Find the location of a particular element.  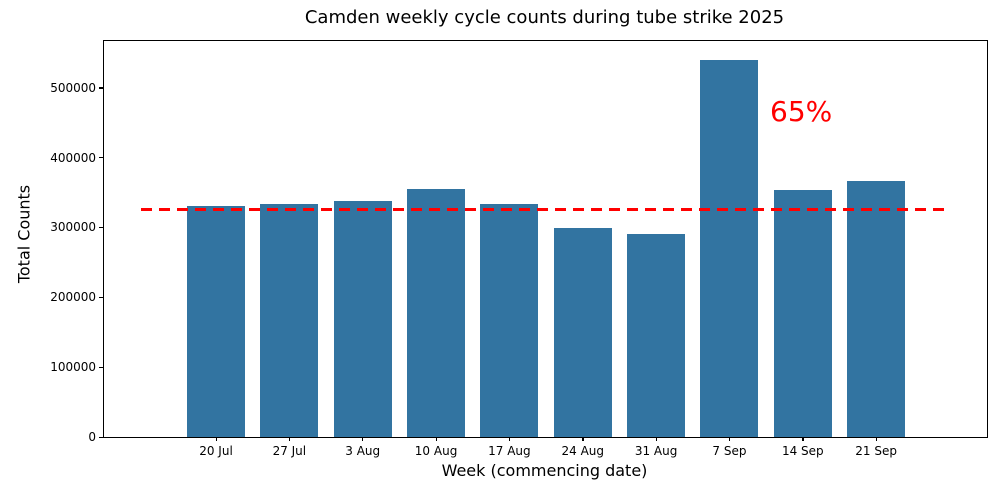

x-tick-label: 31 Aug is located at coordinates (656, 451).